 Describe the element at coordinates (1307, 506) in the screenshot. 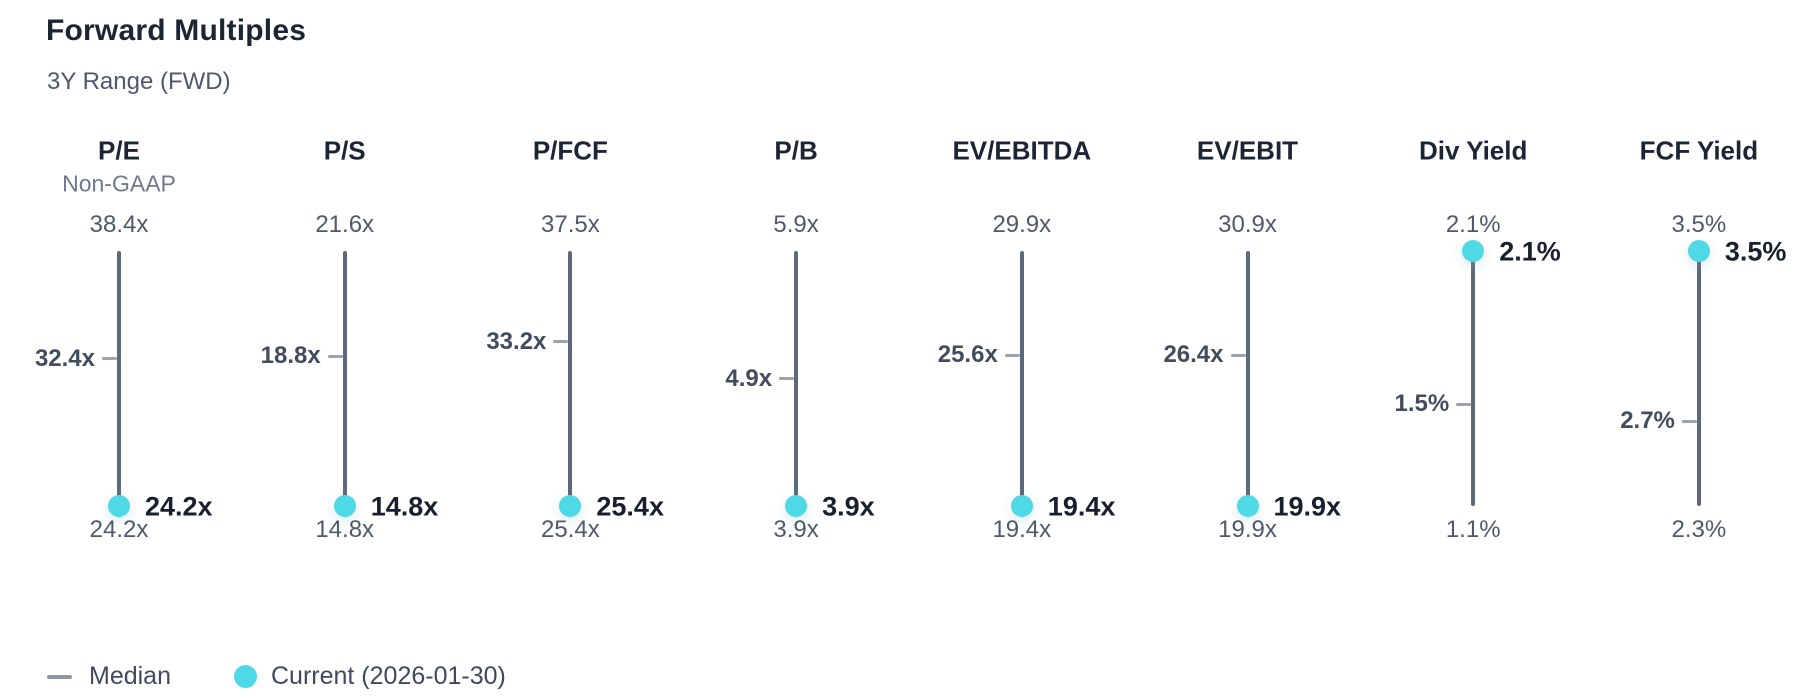

I see `current-value-label: 19.9x` at that location.